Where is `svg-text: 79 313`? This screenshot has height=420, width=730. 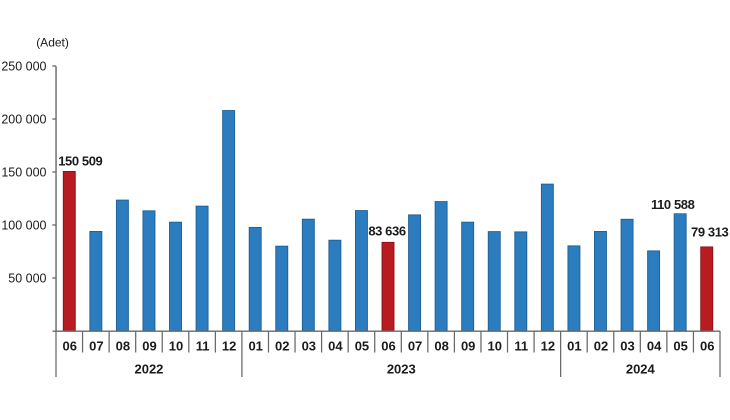
svg-text: 79 313 is located at coordinates (710, 232).